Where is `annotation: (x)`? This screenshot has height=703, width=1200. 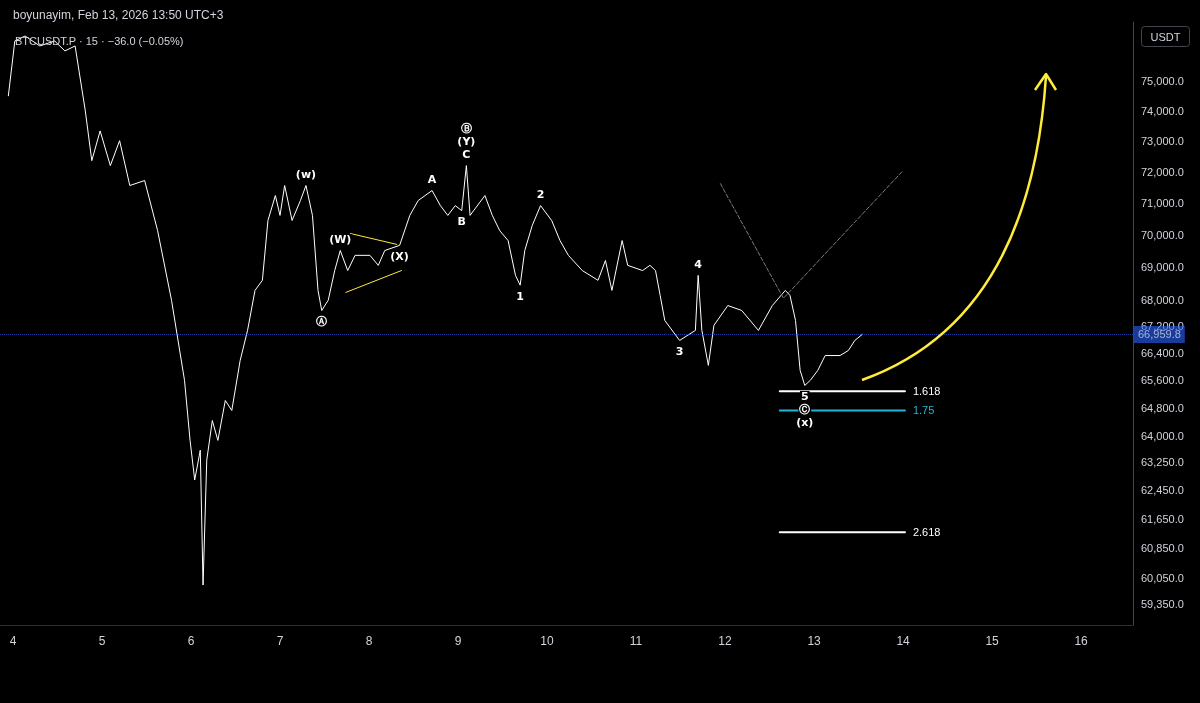
annotation: (x) is located at coordinates (805, 422).